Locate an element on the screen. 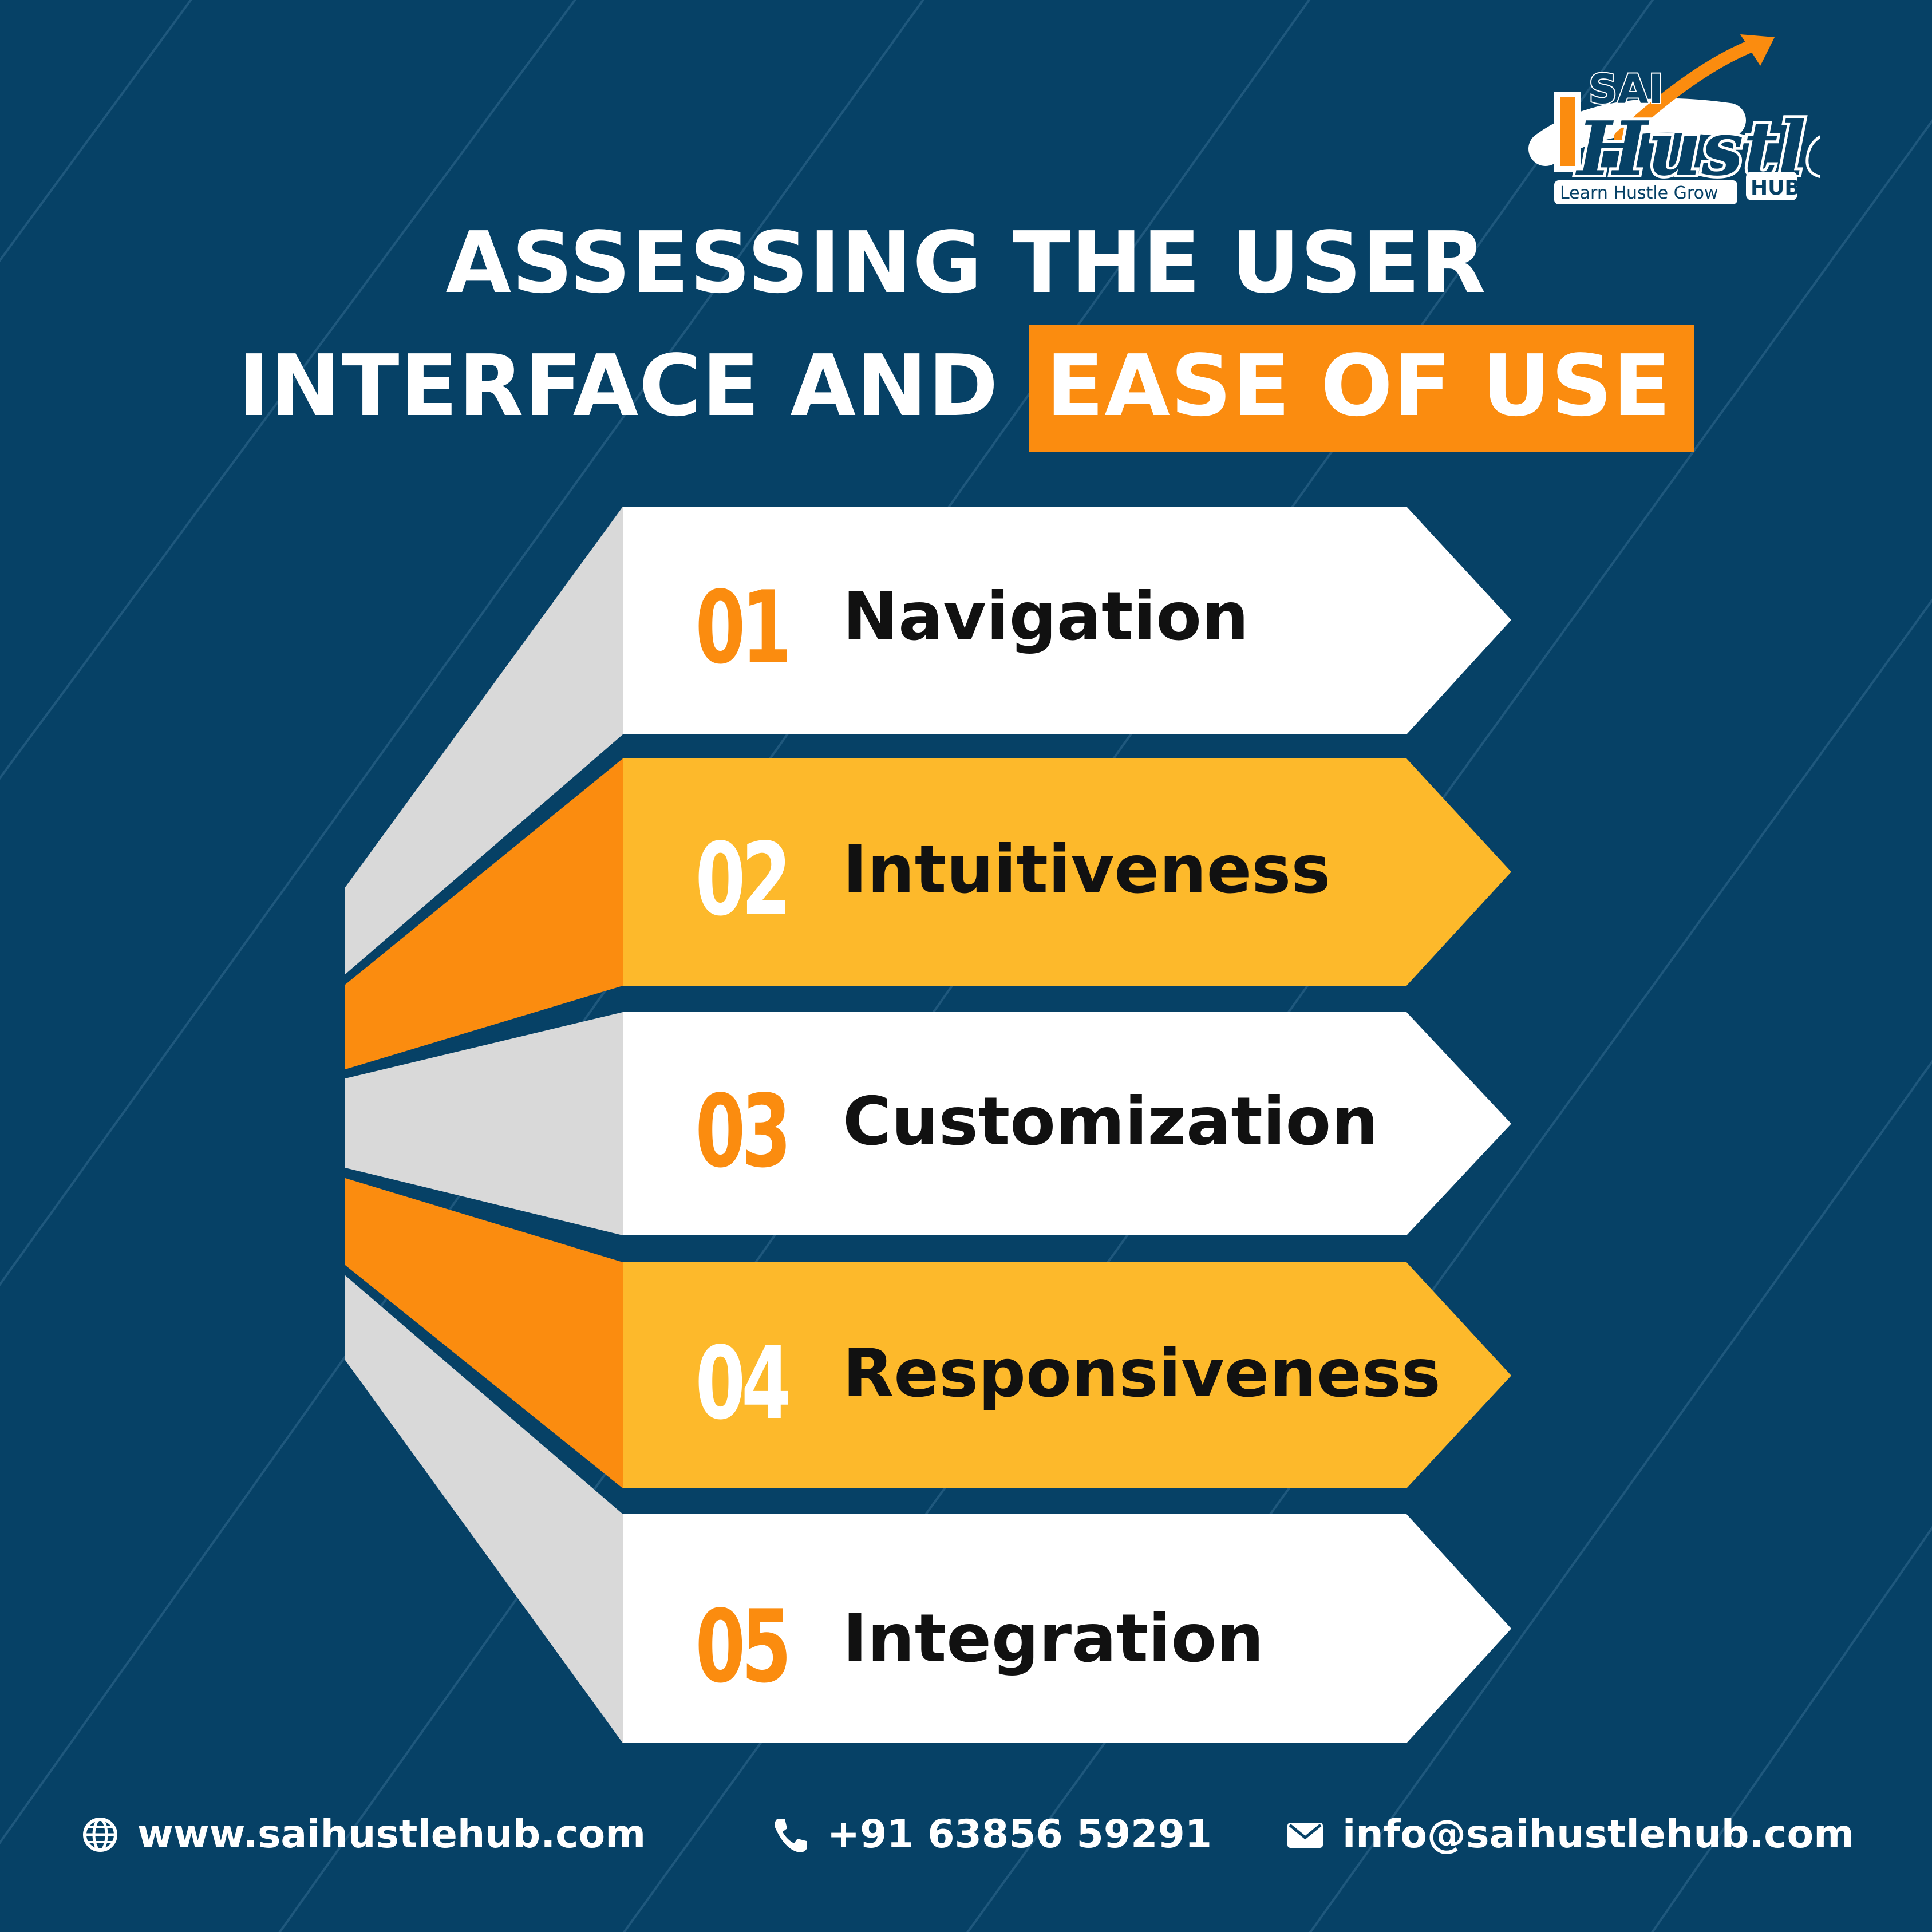  globe-icon is located at coordinates (100, 1834).